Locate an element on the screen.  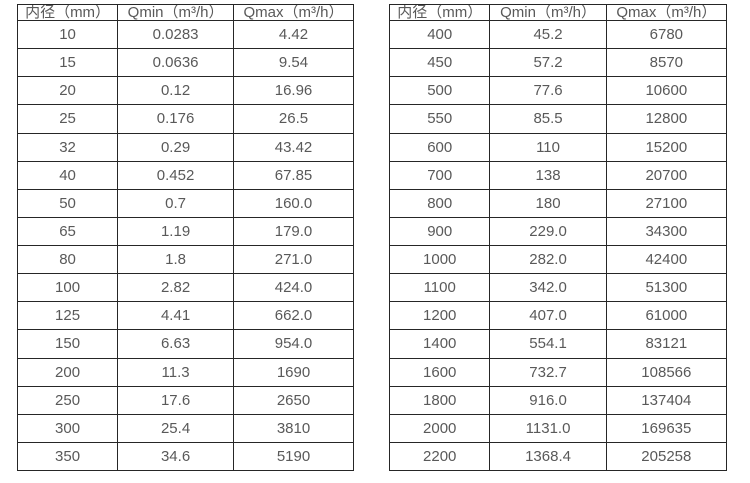
table-cell: 450 is located at coordinates (439, 63).